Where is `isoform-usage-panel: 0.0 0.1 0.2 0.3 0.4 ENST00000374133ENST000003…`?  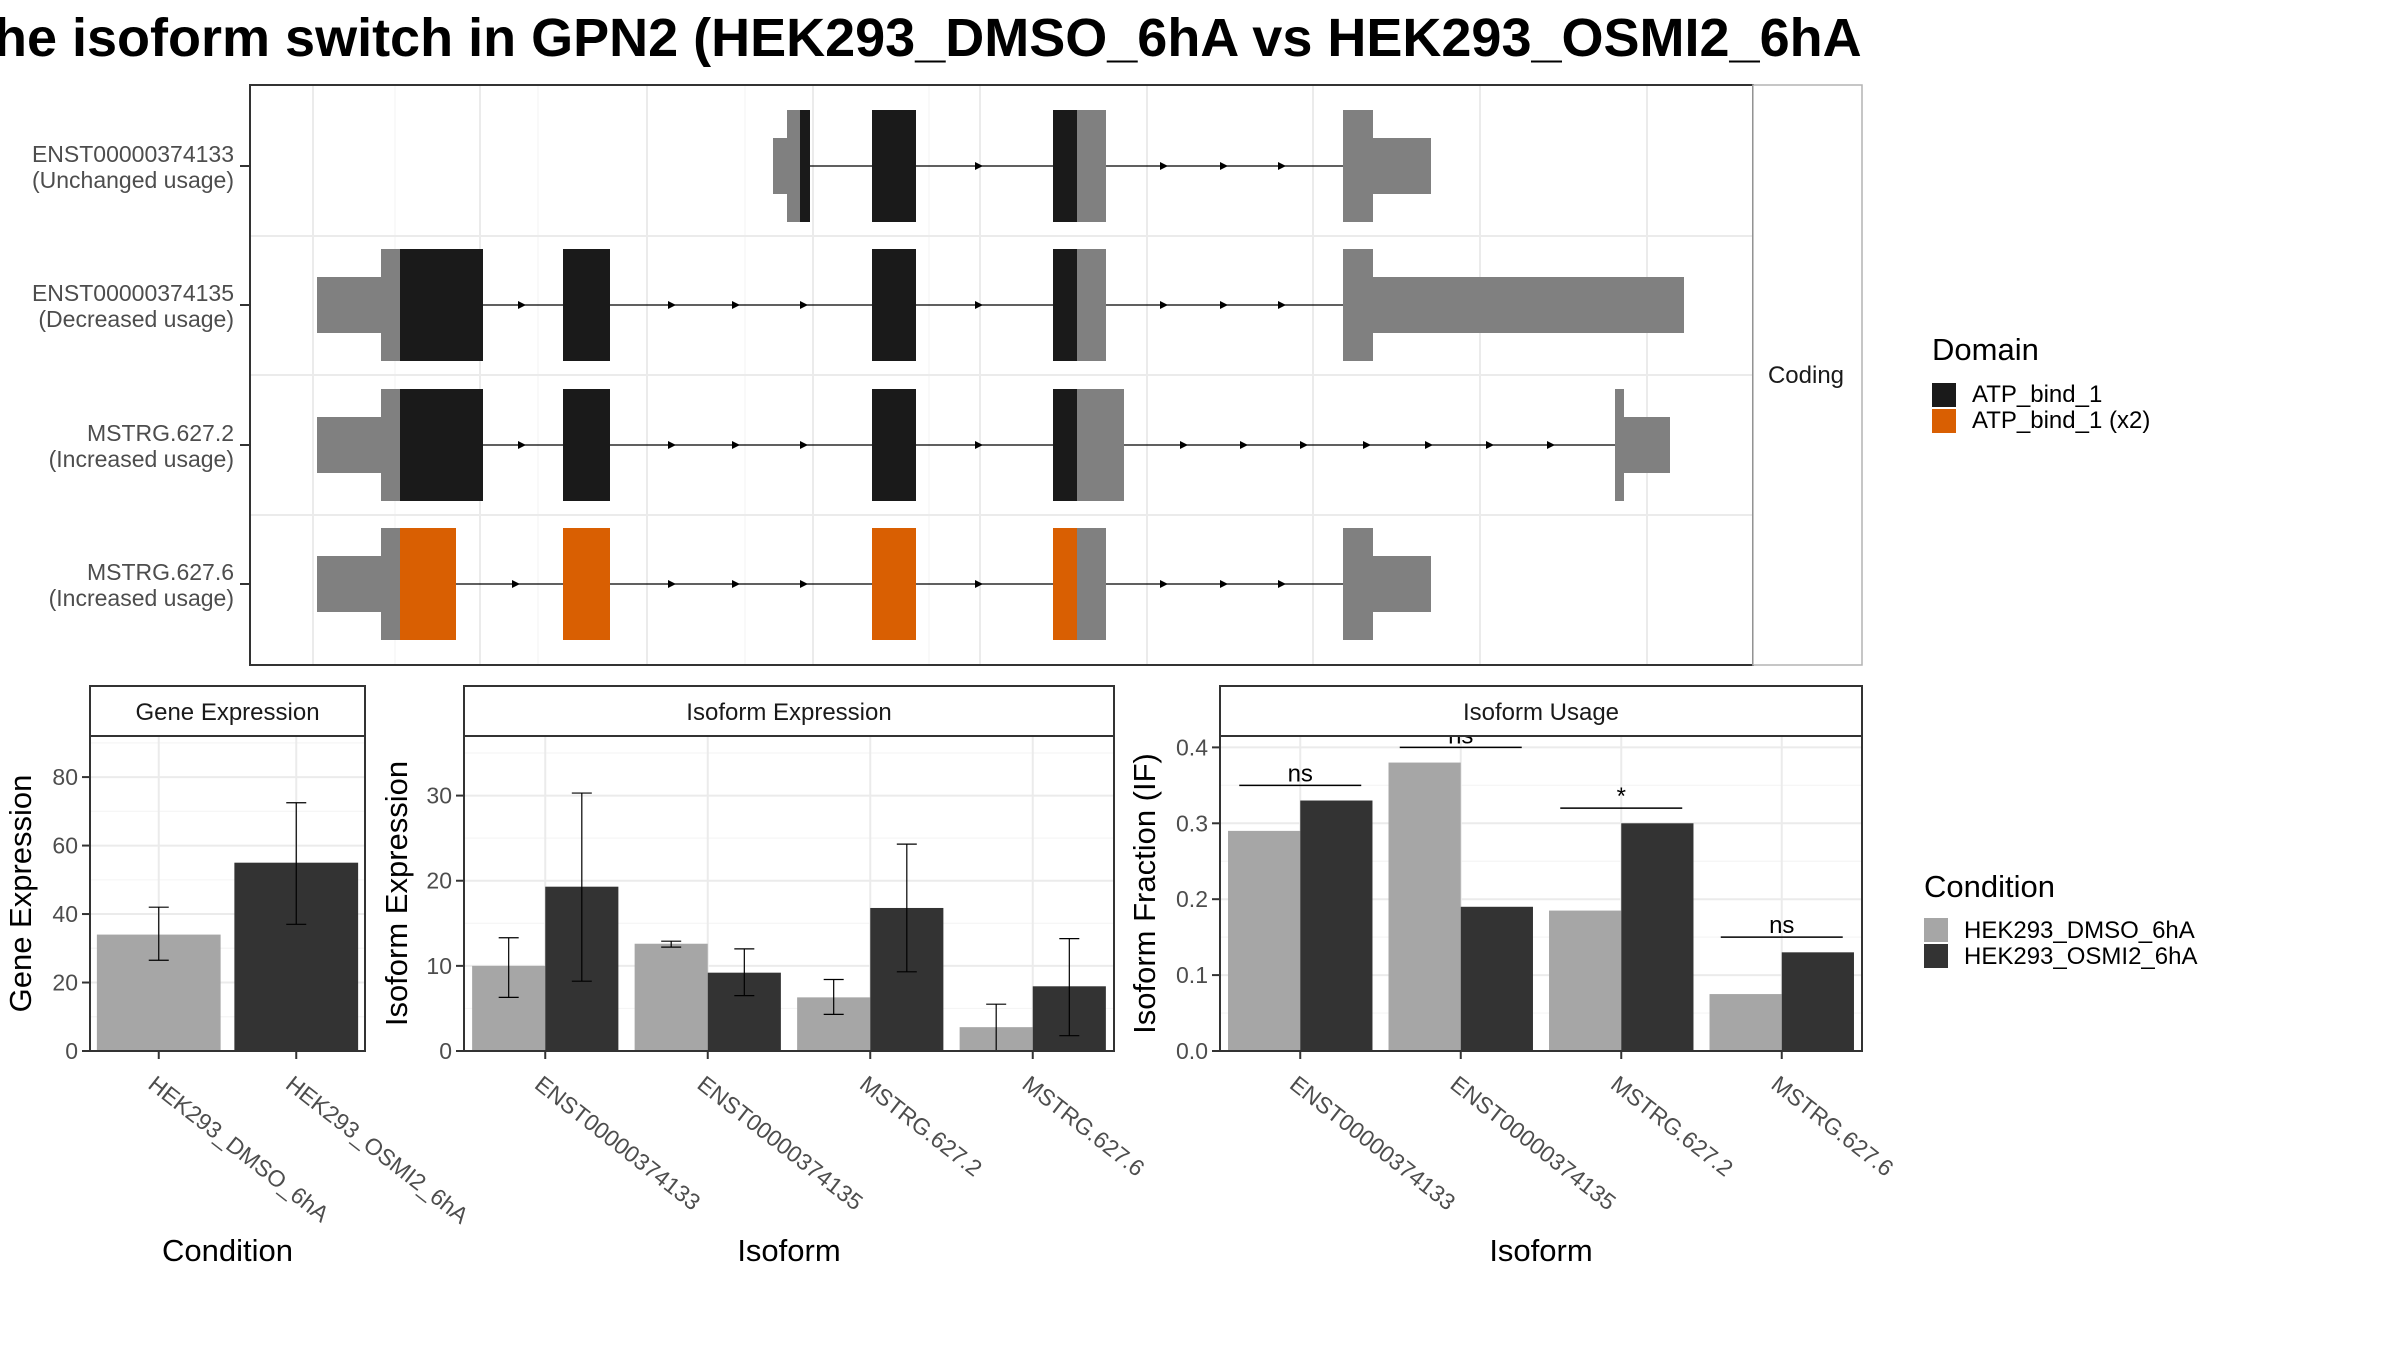
isoform-usage-panel: 0.0 0.1 0.2 0.3 0.4 ENST00000374133ENST000003… is located at coordinates (1513, 976).